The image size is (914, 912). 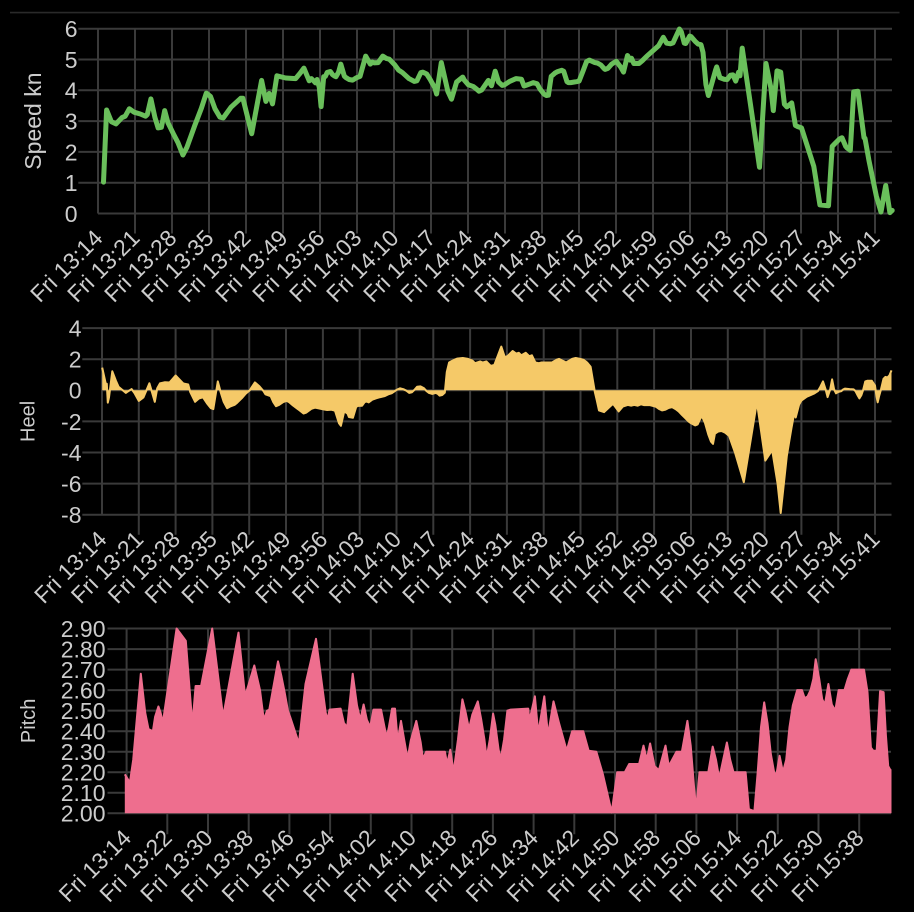 I want to click on svg-text: Pitch, so click(x=29, y=721).